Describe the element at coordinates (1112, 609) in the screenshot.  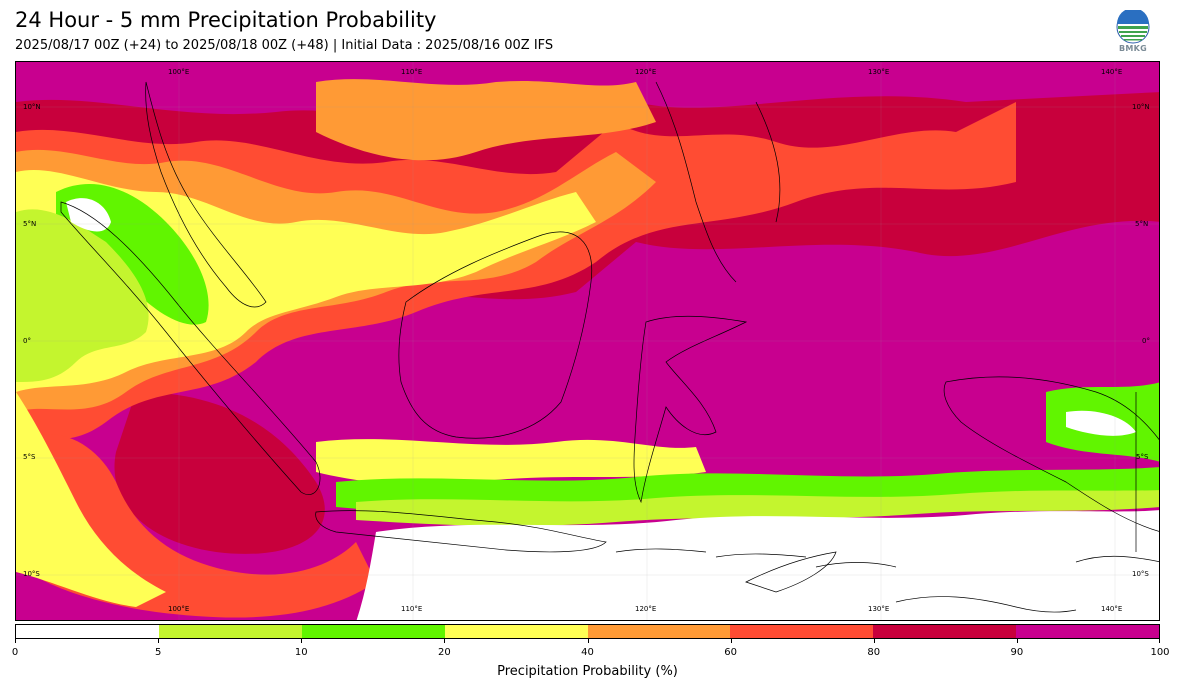
I see `lon-label-bottom: 140°E` at that location.